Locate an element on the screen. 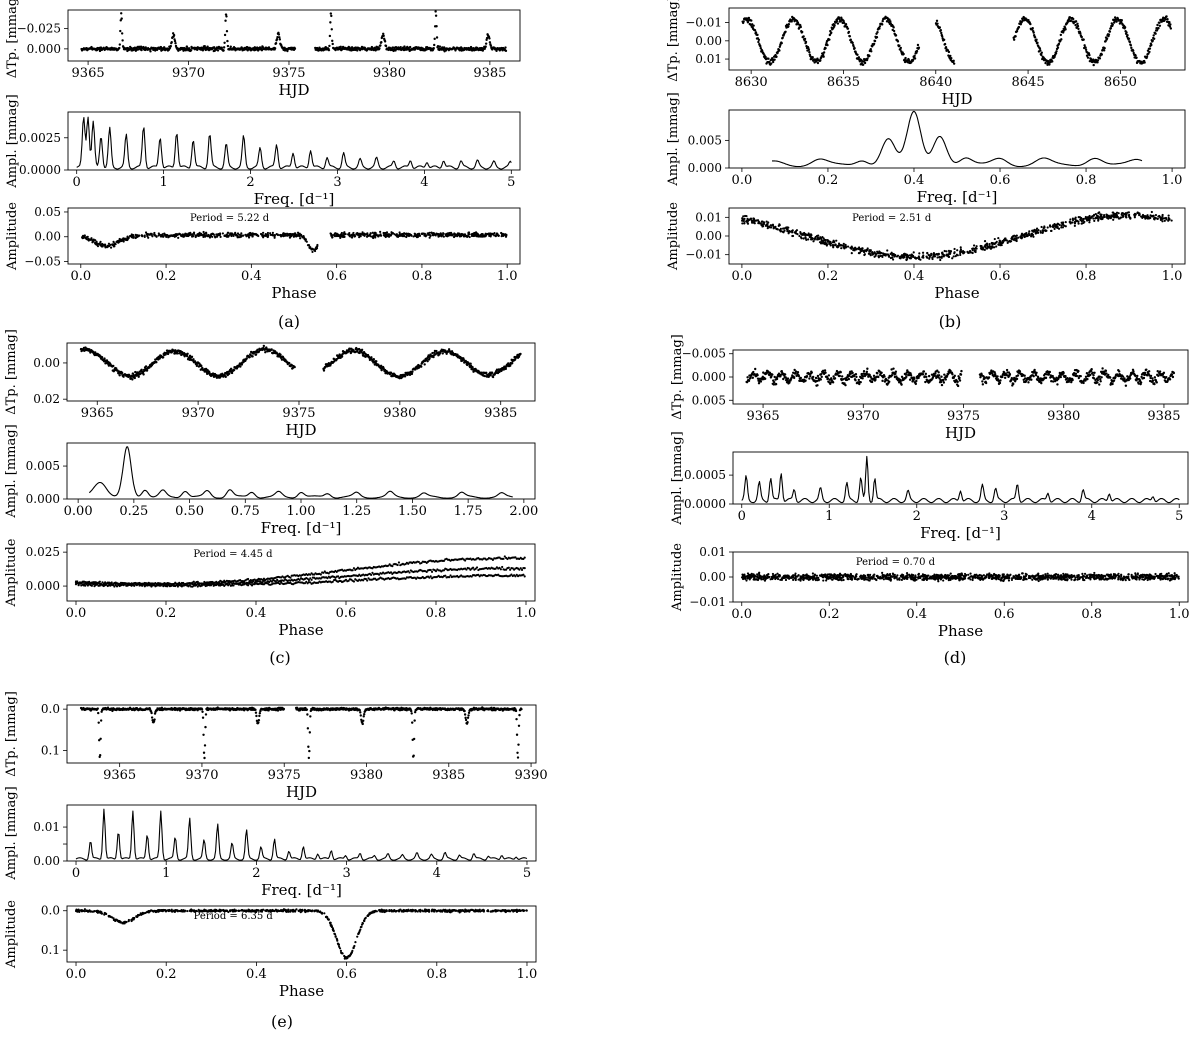 The height and width of the screenshot is (1038, 1200). y-tick-label: −0.05 is located at coordinates (42, 262).